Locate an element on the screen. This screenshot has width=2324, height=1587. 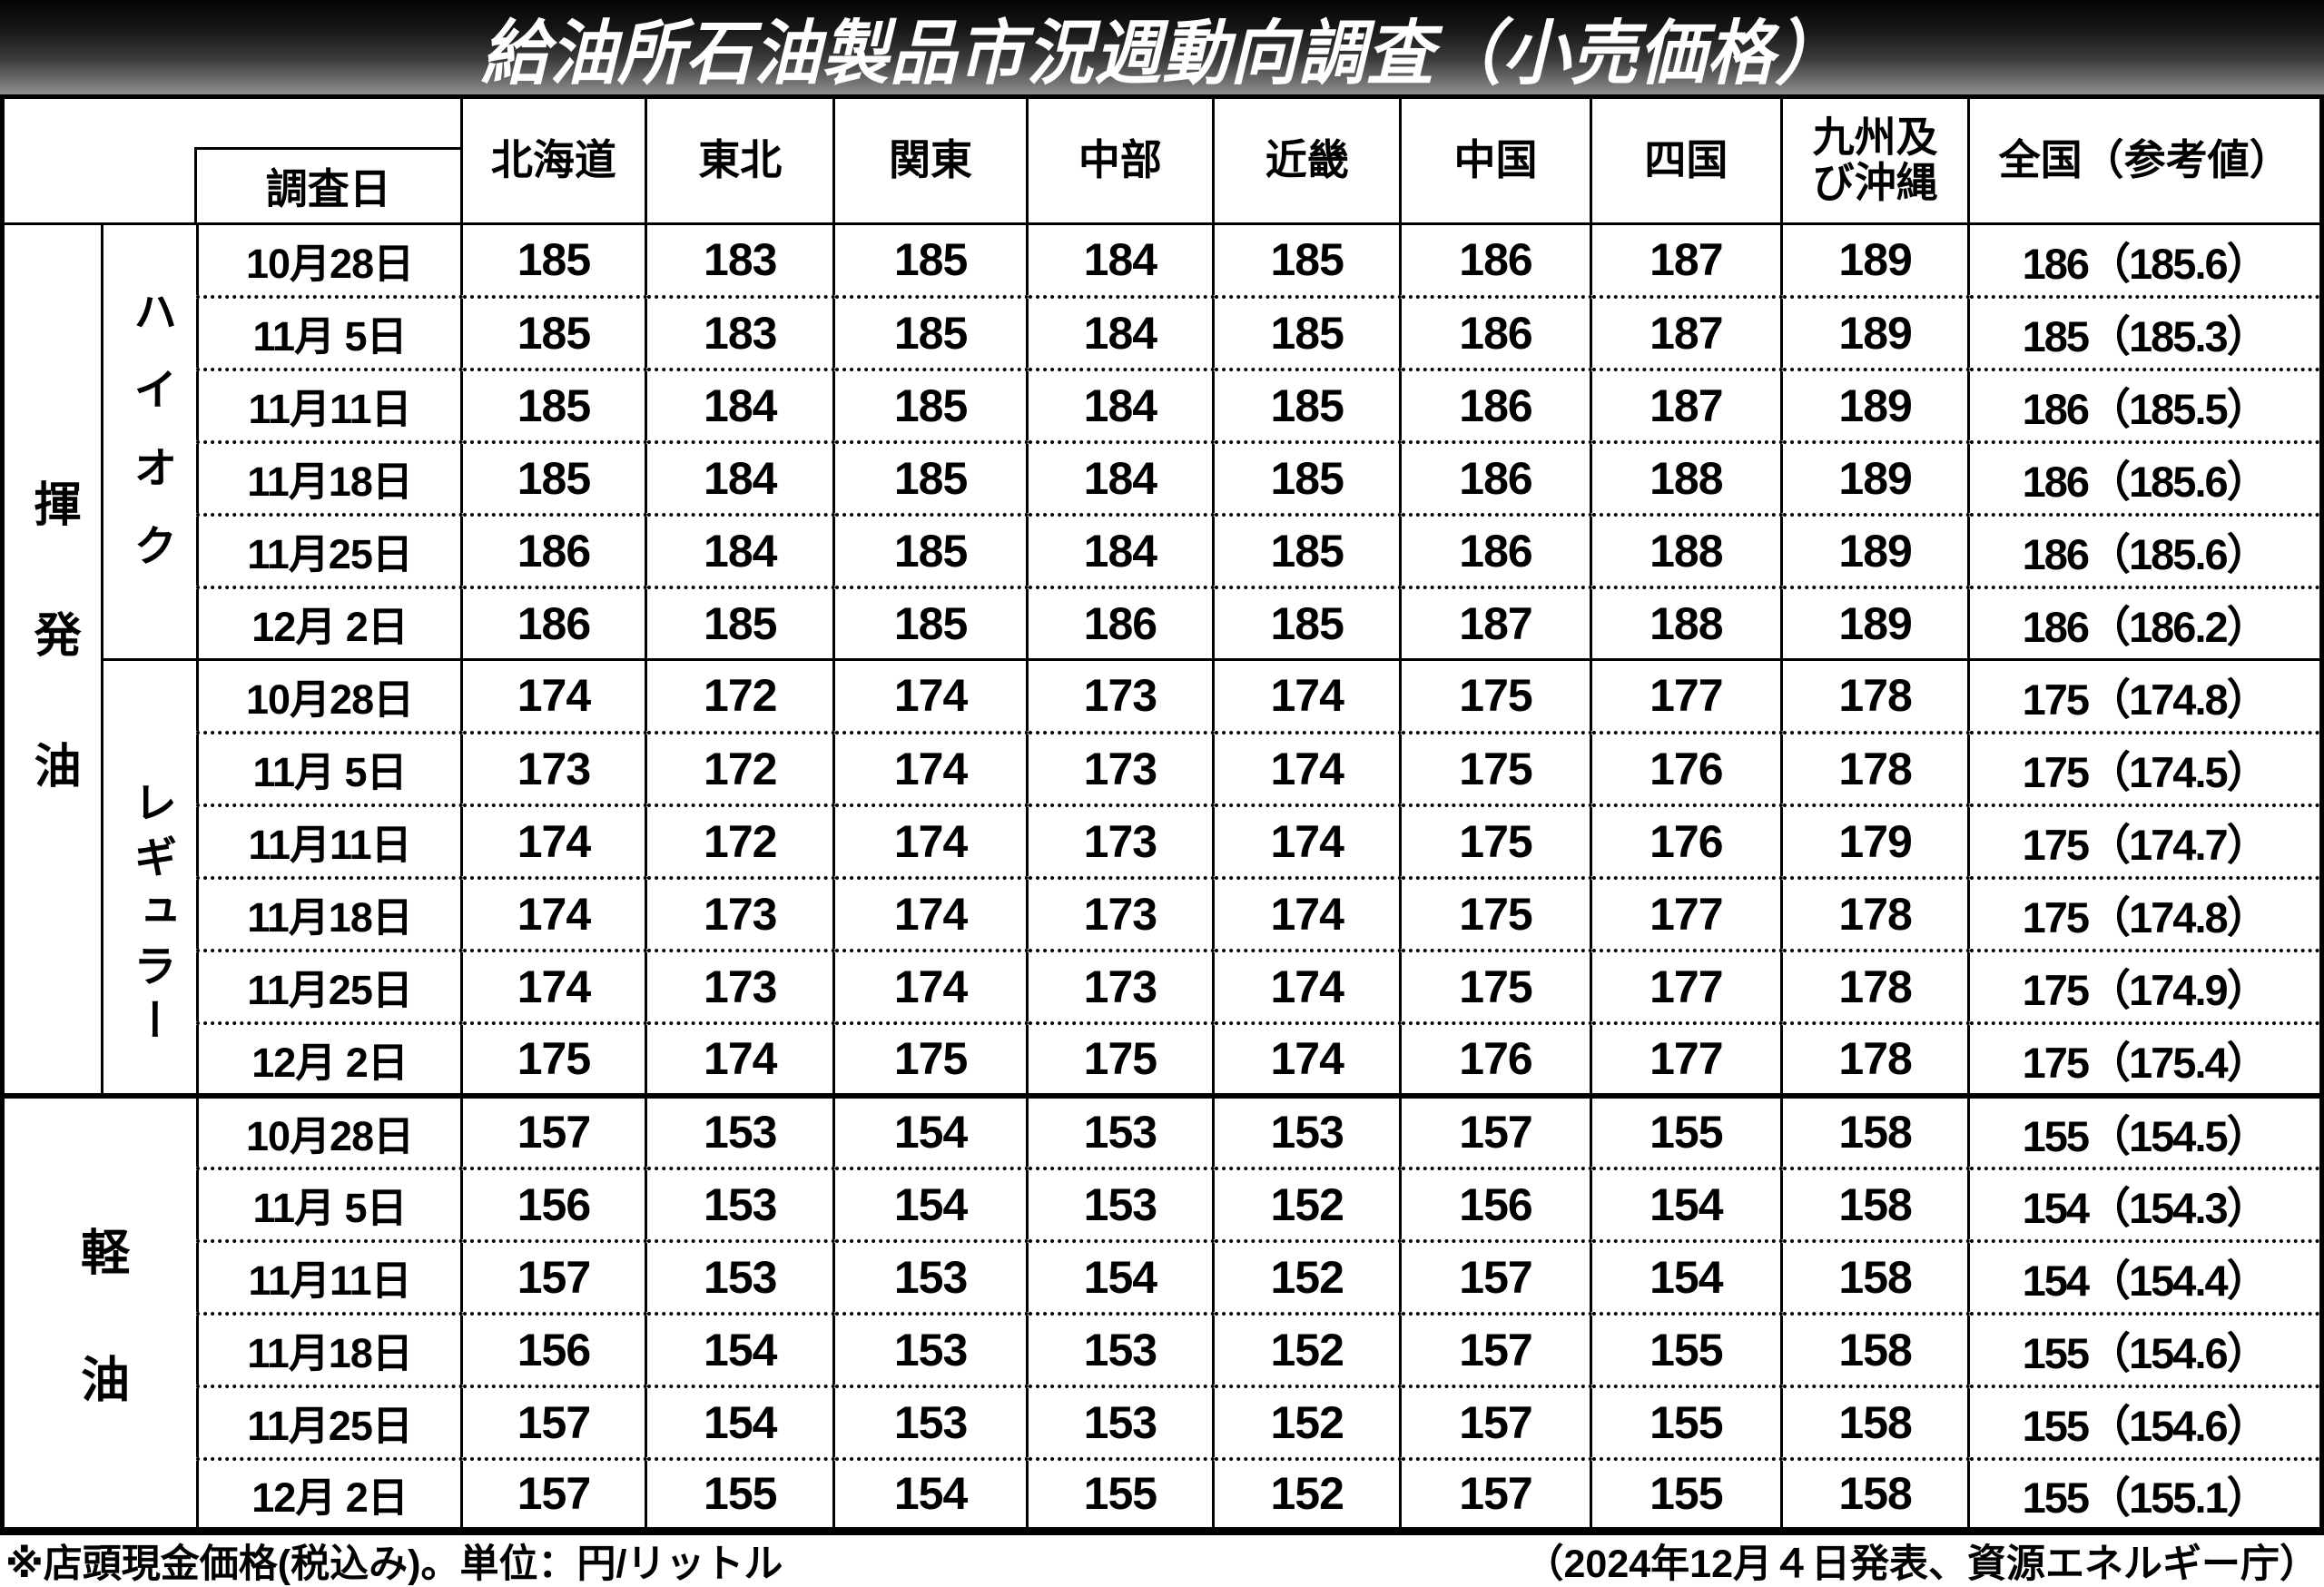
price-cell: 176 is located at coordinates (1495, 1058).